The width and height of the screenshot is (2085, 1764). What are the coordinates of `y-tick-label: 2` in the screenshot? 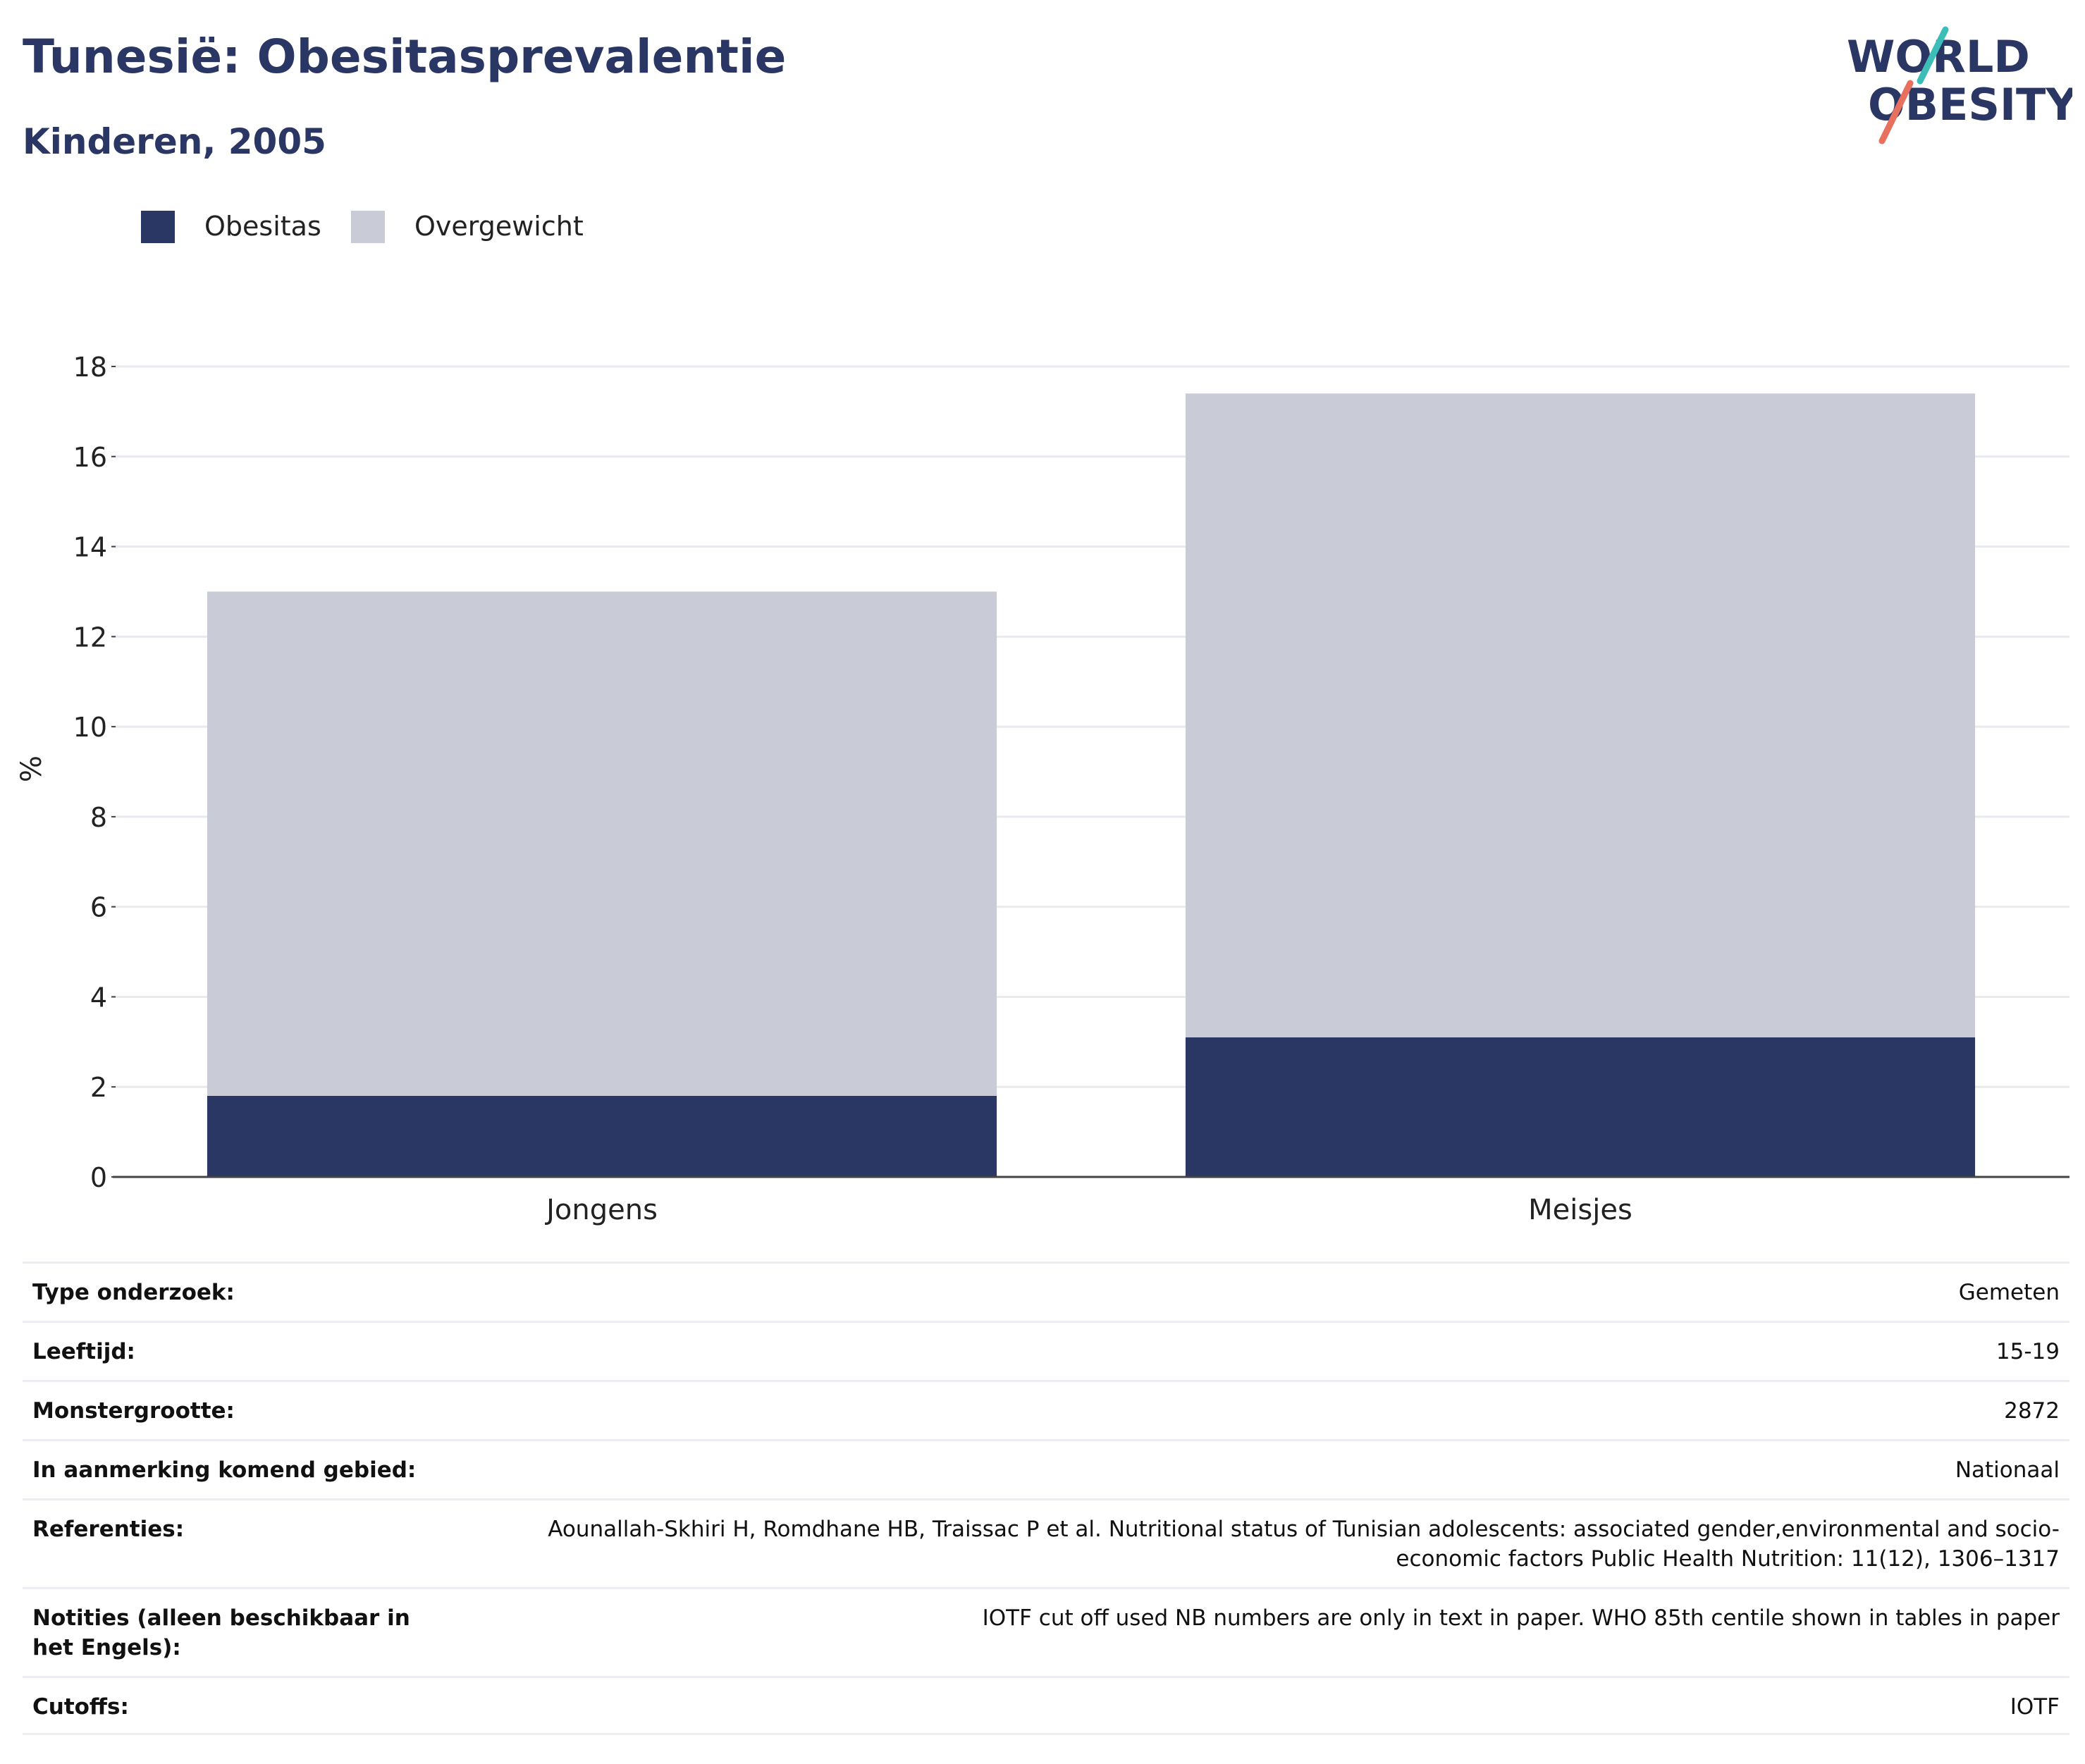 It's located at (98, 1087).